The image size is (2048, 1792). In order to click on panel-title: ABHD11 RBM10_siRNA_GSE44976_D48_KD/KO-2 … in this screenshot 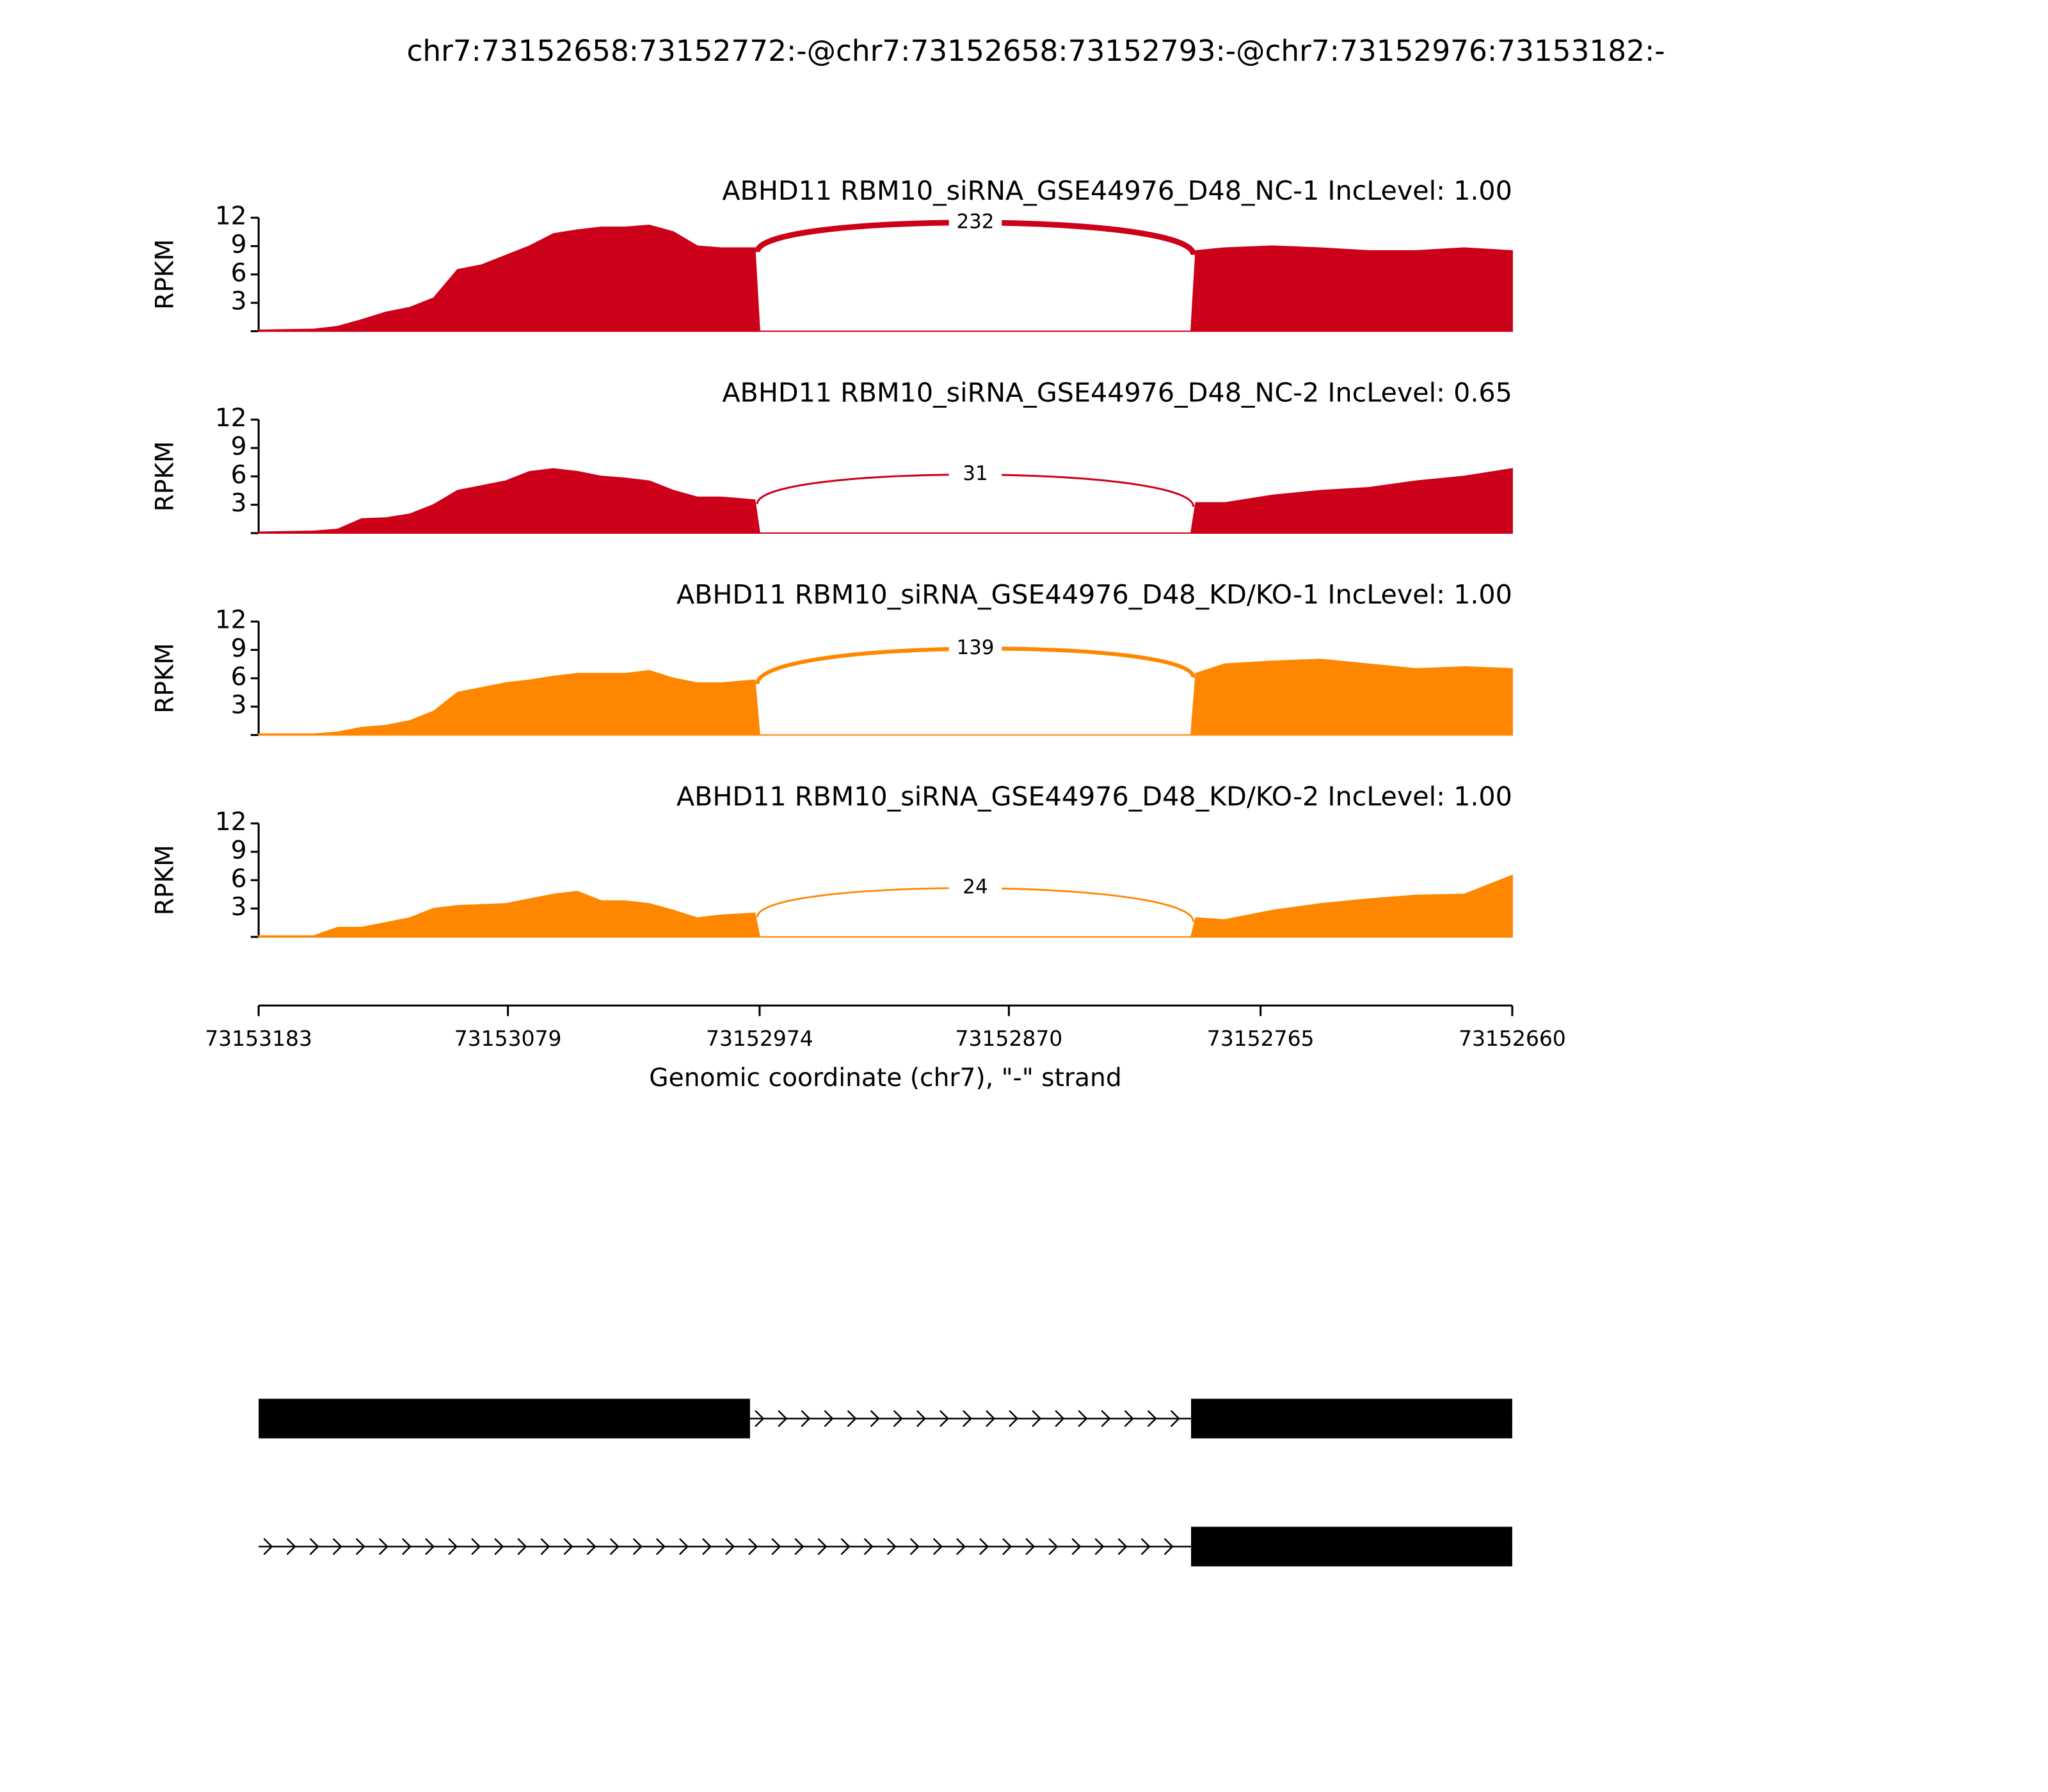, I will do `click(1094, 796)`.